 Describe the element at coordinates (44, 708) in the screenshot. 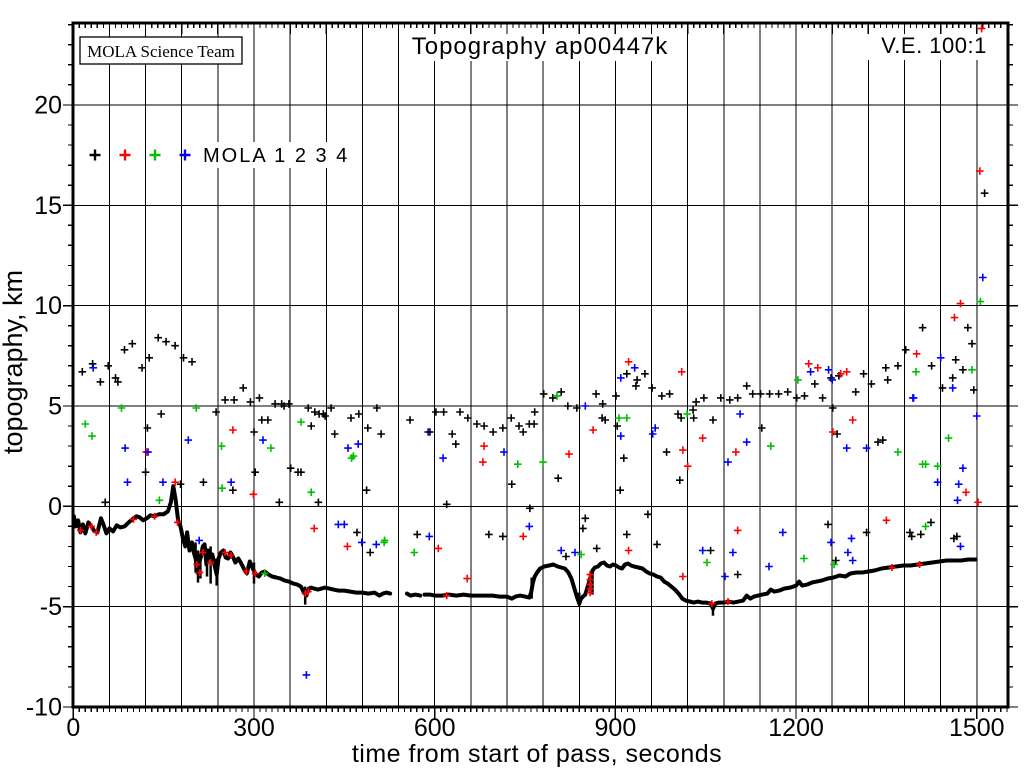

I see `y-tick-label: -10` at that location.